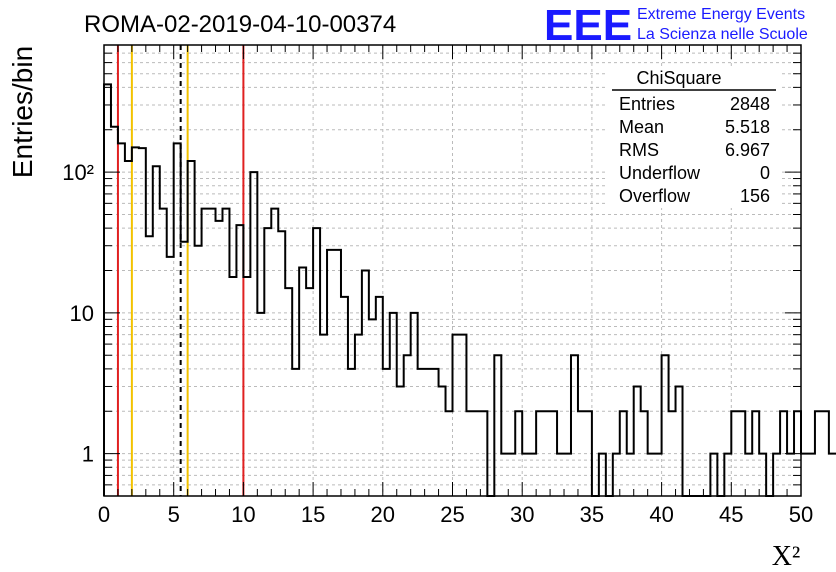 The height and width of the screenshot is (572, 836). I want to click on stats-value: 0, so click(765, 173).